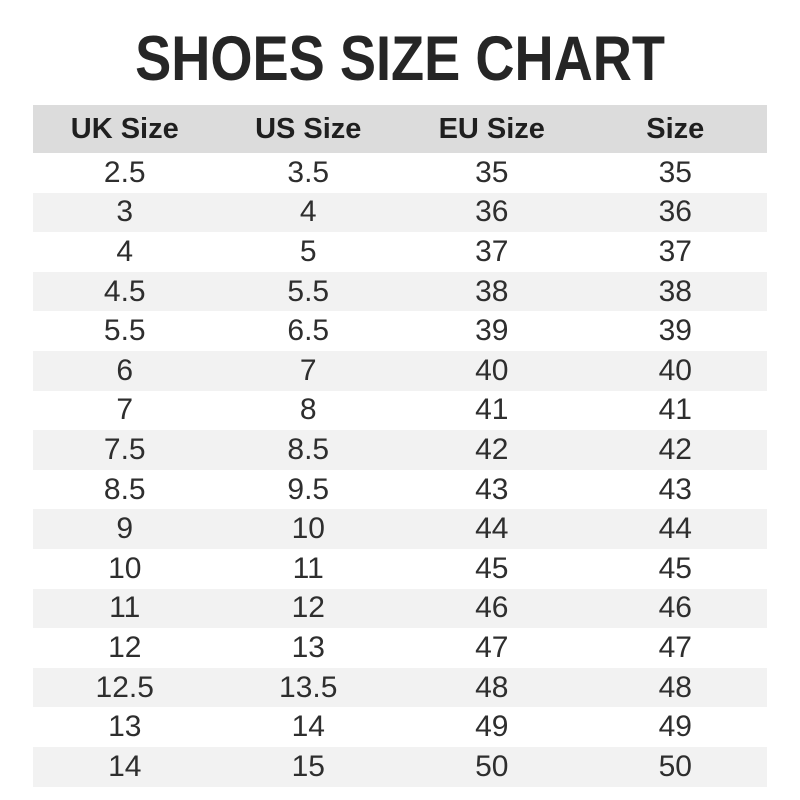 This screenshot has width=800, height=800. What do you see at coordinates (308, 410) in the screenshot?
I see `table-cell: 8` at bounding box center [308, 410].